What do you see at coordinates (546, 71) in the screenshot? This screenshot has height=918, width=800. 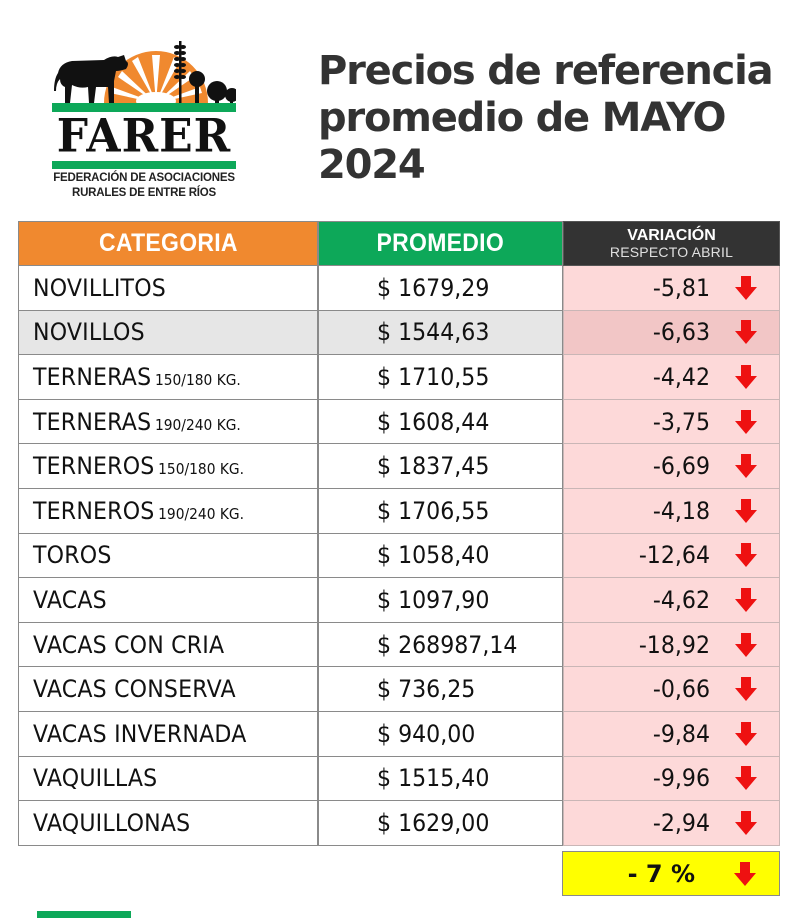 I see `title-line1: Precios de referencia` at bounding box center [546, 71].